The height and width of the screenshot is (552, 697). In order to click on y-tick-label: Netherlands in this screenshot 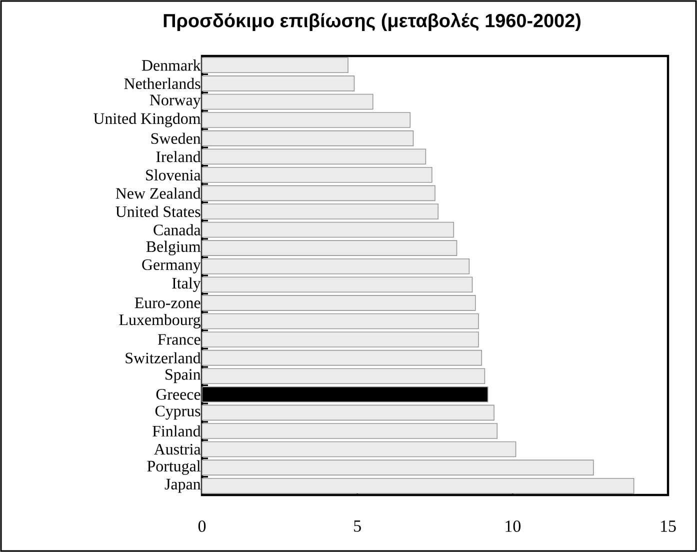, I will do `click(162, 84)`.